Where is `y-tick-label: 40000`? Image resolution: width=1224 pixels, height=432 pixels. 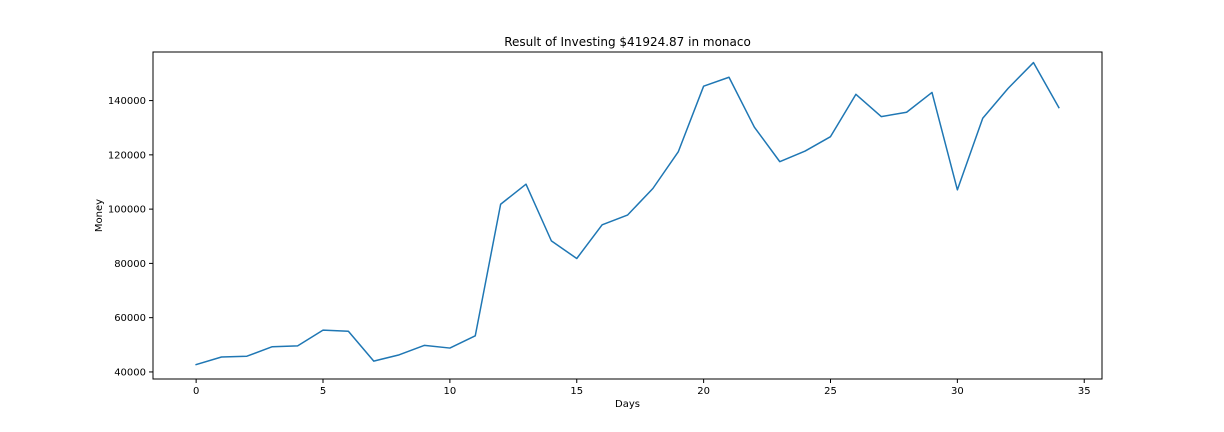 y-tick-label: 40000 is located at coordinates (130, 372).